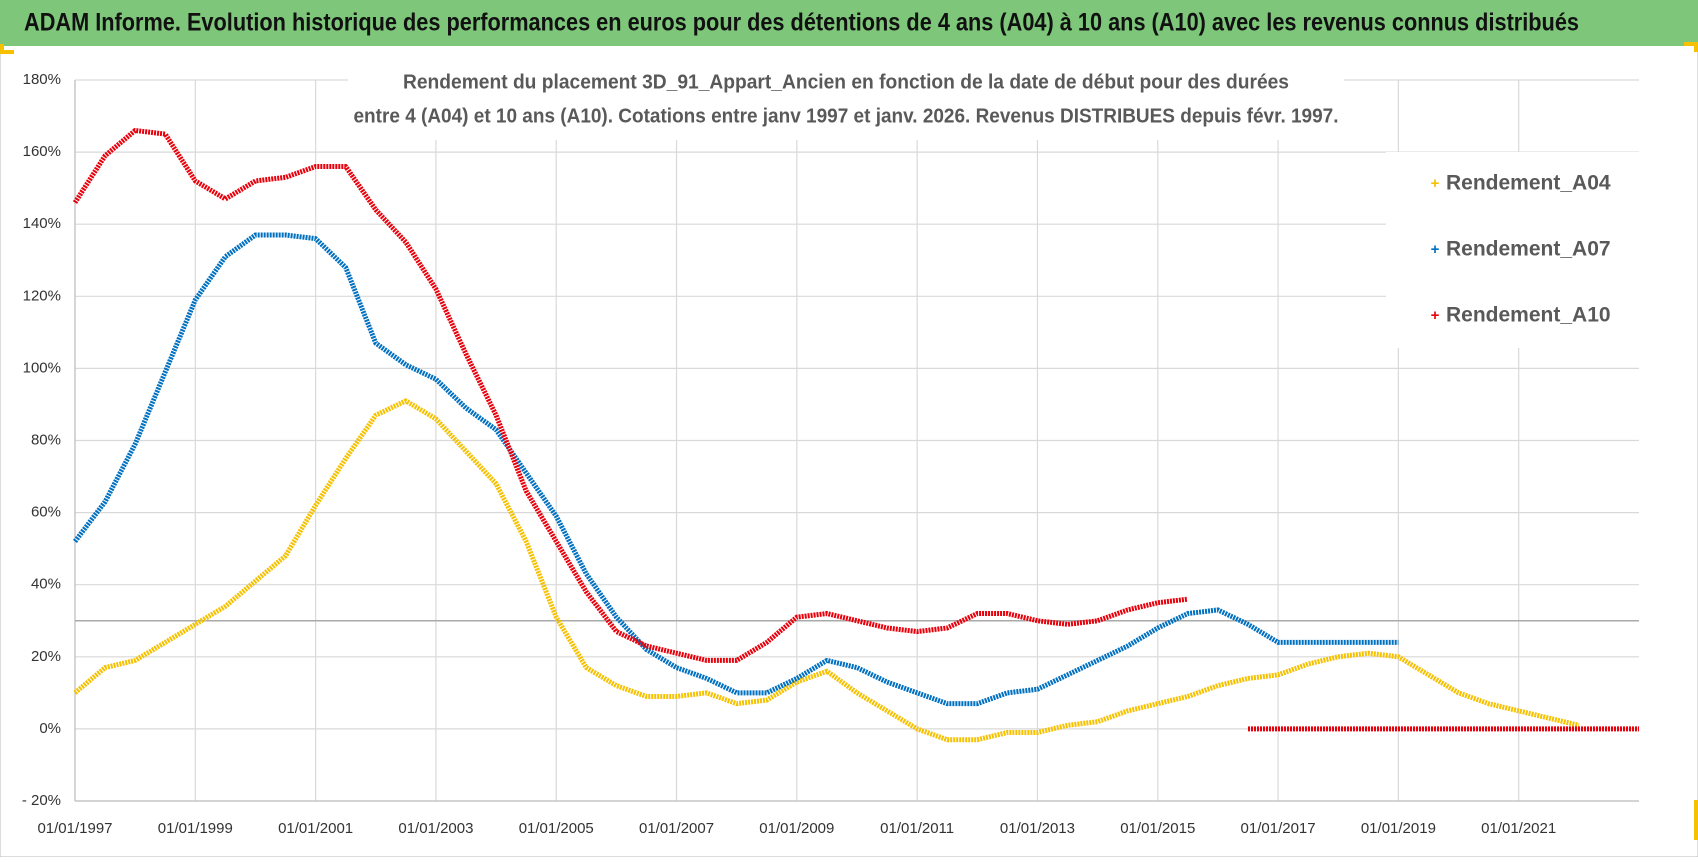 The image size is (1698, 862). Describe the element at coordinates (1037, 828) in the screenshot. I see `x-tick-label: 01/01/2013` at that location.